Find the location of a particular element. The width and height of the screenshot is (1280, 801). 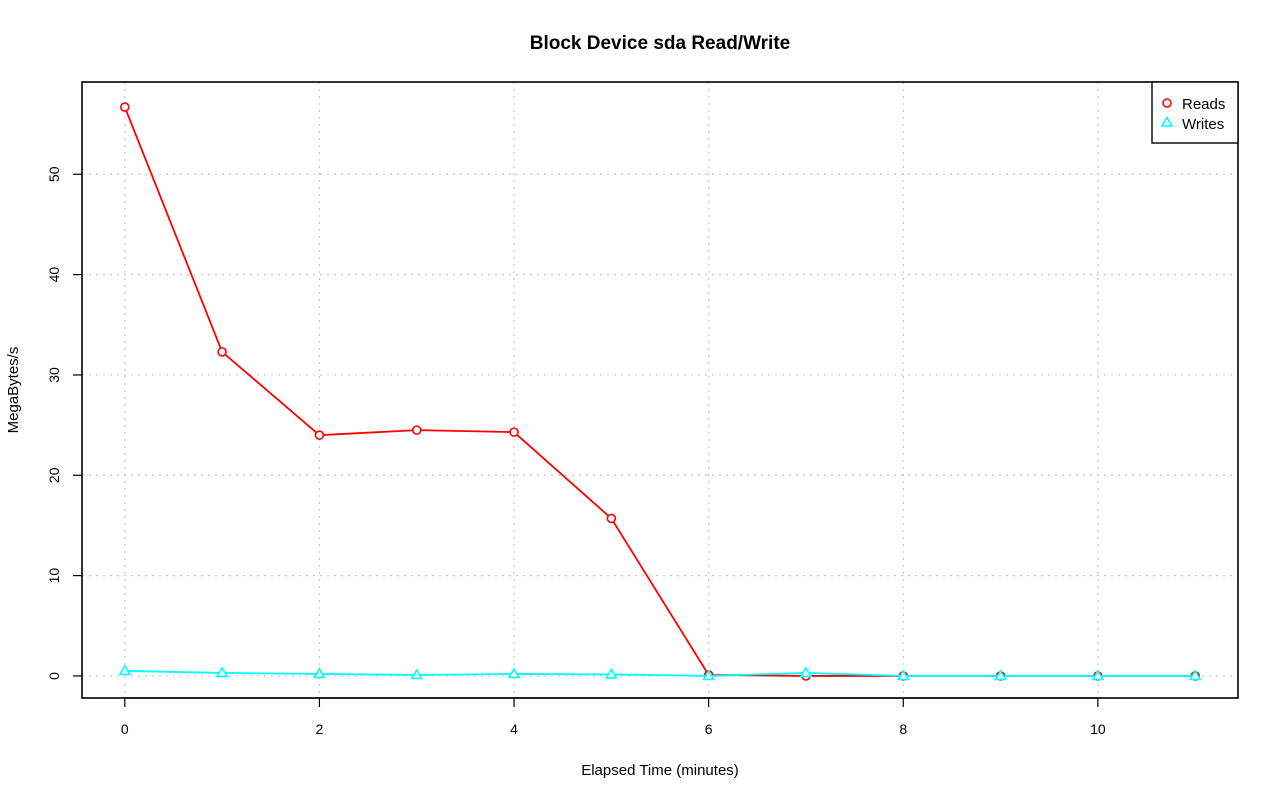

y-tick-label: 50 is located at coordinates (54, 174).